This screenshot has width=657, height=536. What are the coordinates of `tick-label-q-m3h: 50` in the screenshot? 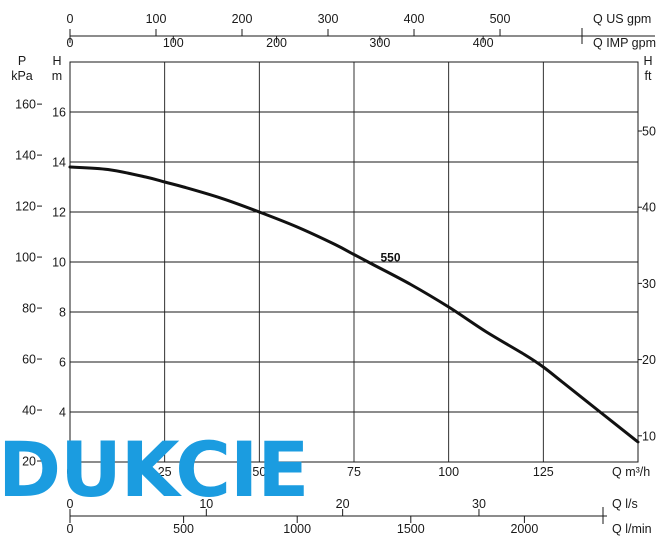 It's located at (259, 472).